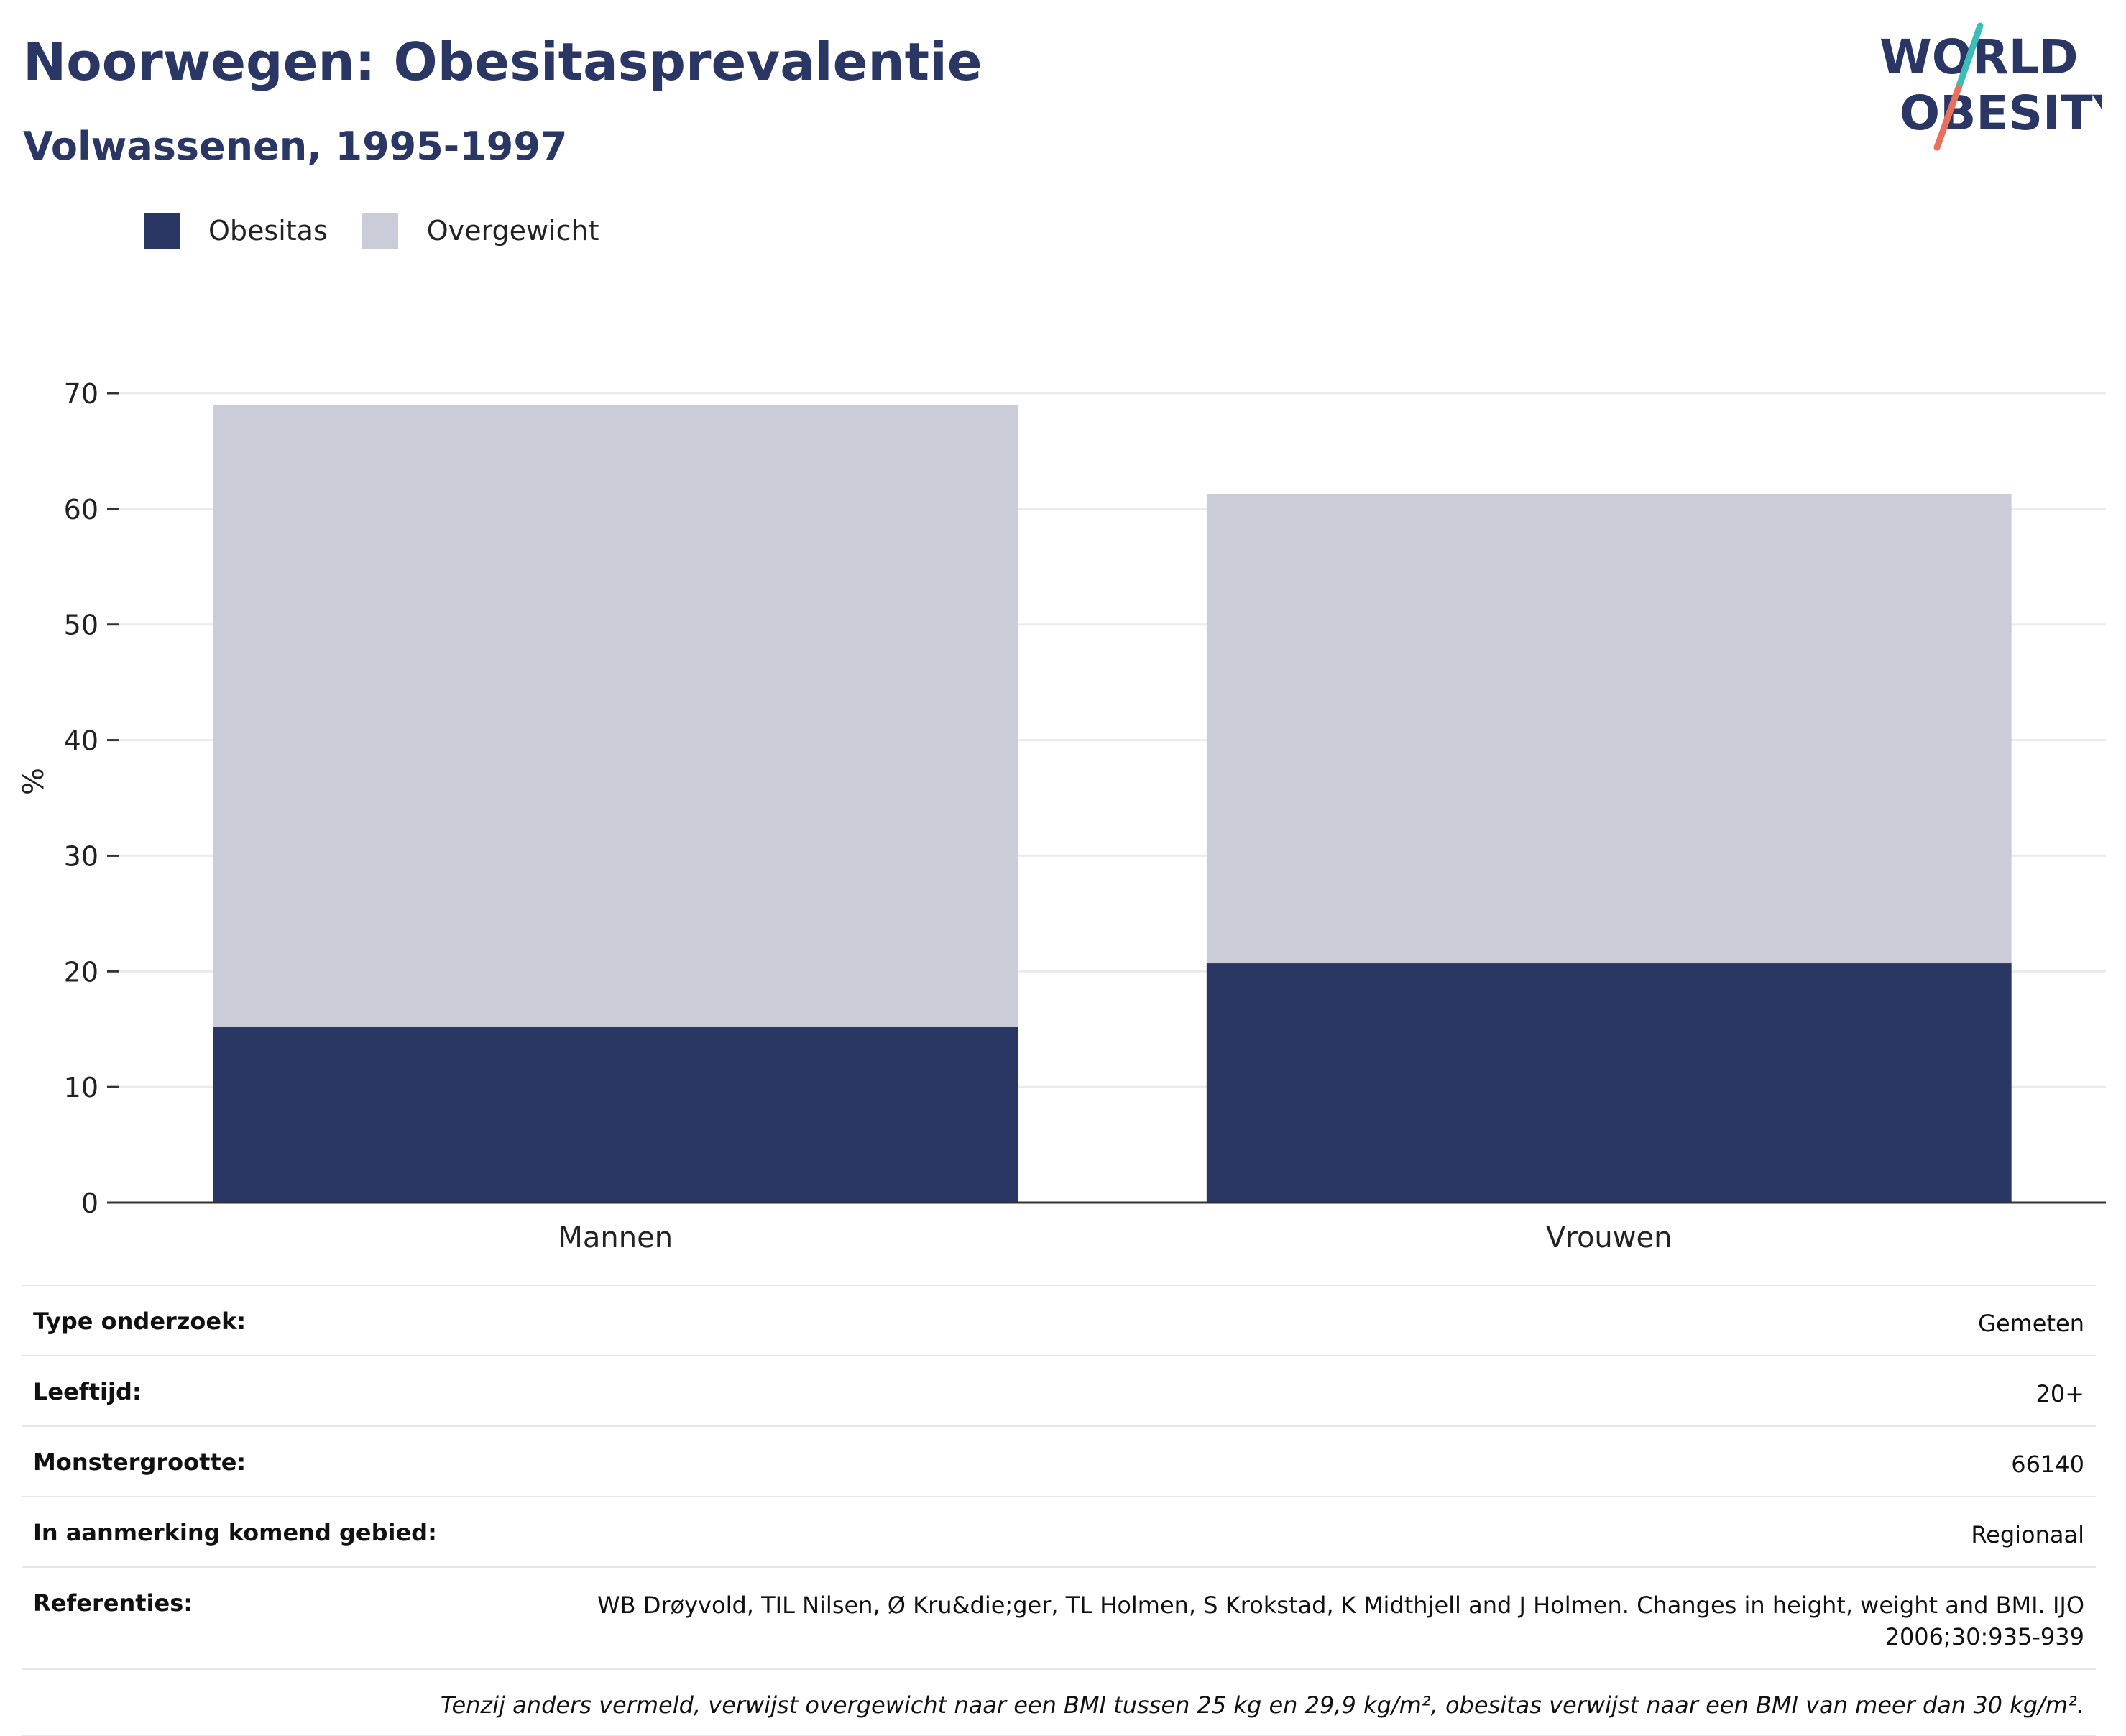  I want to click on y-tick-label: 0, so click(89, 1203).